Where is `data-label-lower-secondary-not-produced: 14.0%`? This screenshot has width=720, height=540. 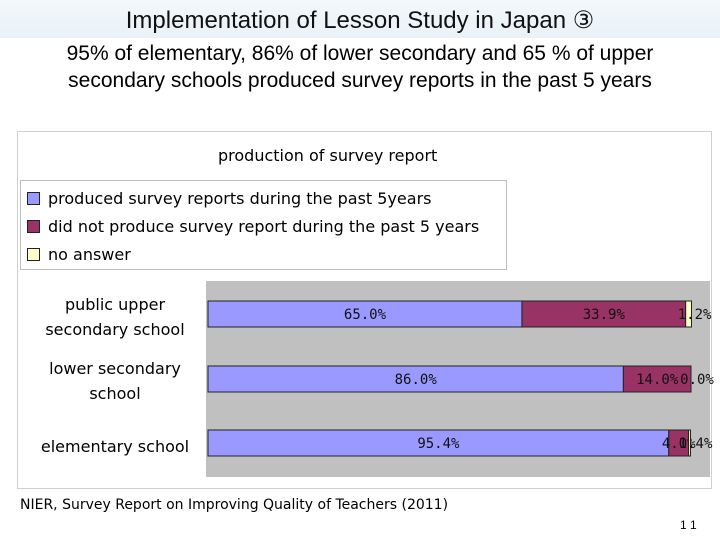
data-label-lower-secondary-not-produced: 14.0% is located at coordinates (657, 380).